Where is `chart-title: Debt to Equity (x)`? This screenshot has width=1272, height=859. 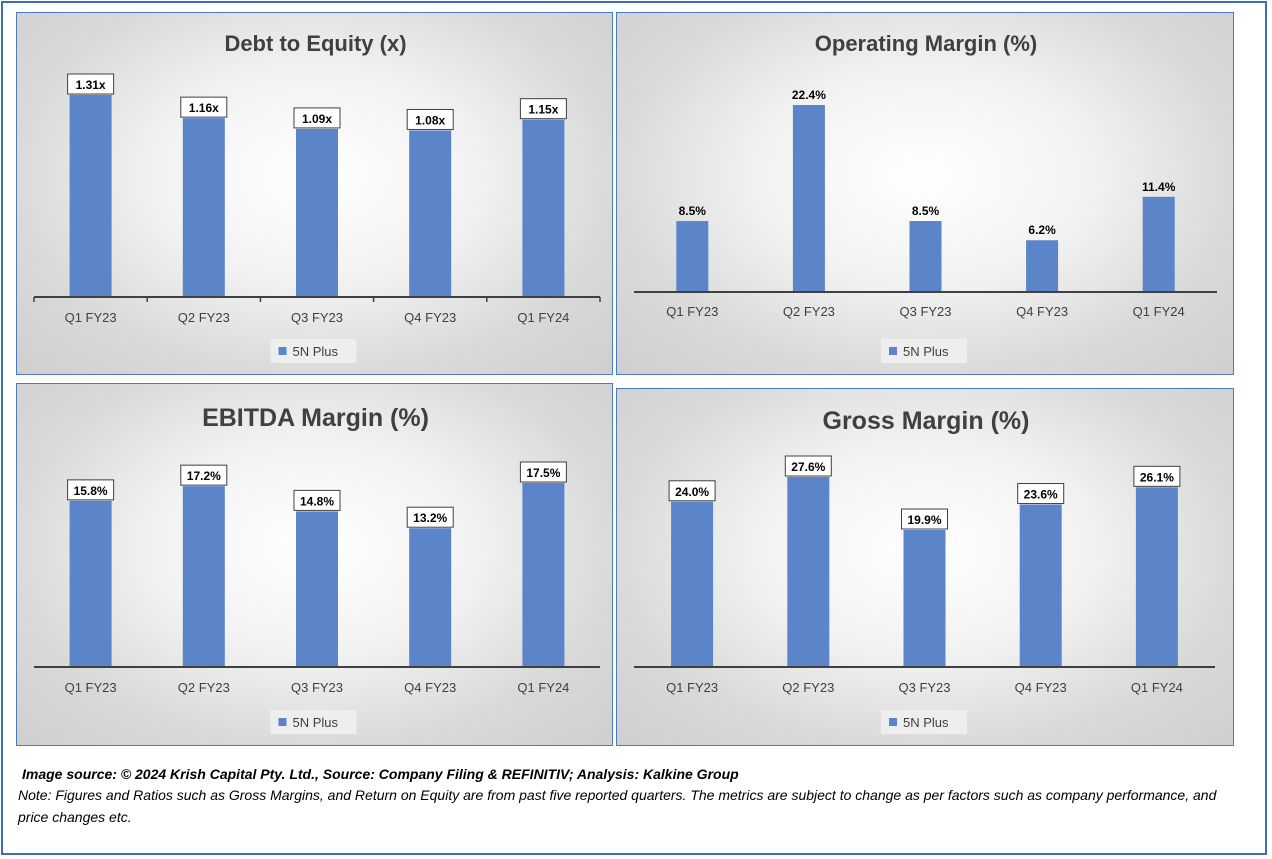 chart-title: Debt to Equity (x) is located at coordinates (315, 43).